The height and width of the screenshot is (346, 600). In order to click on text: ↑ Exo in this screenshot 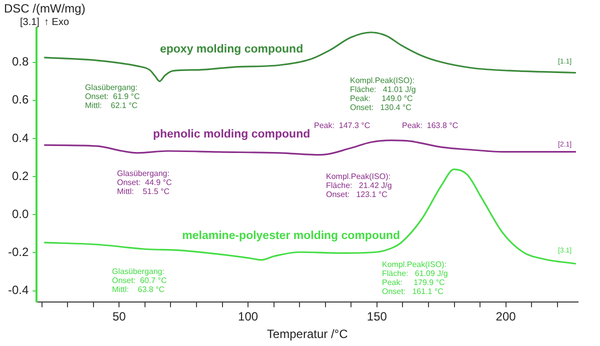, I will do `click(57, 22)`.